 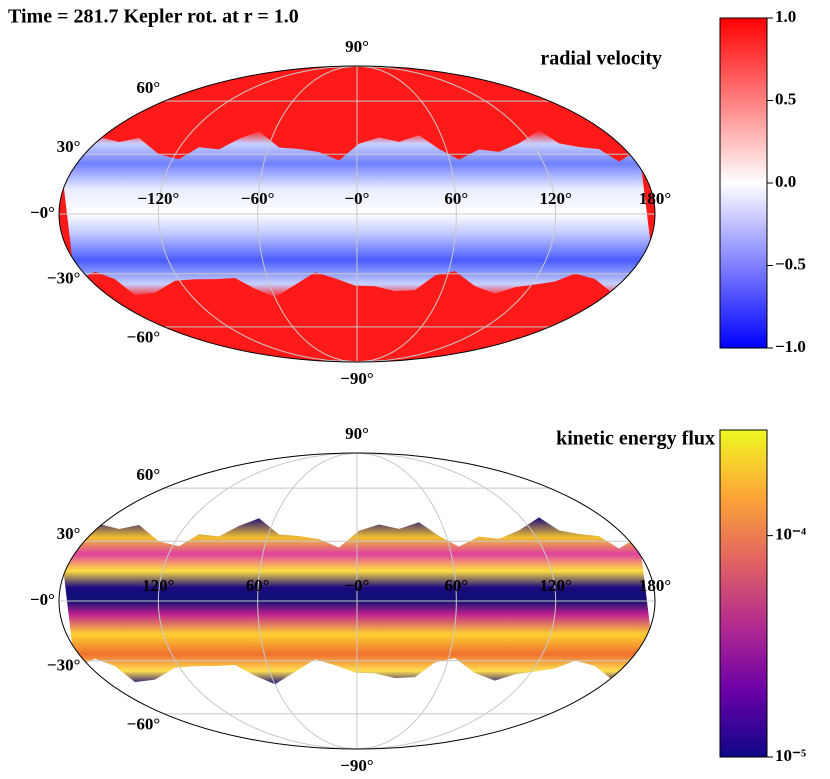 I want to click on colorbar-tick-label: 0.5, so click(x=785, y=98).